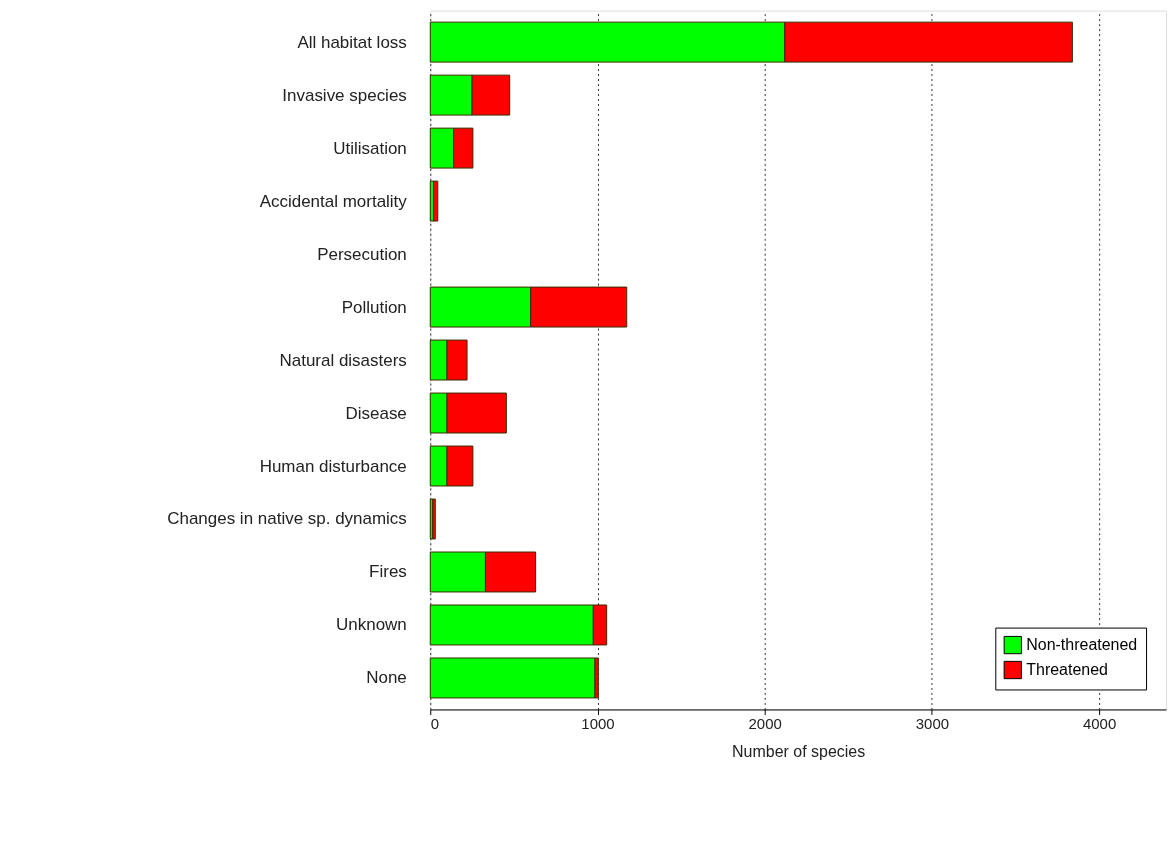 This screenshot has width=1176, height=851. I want to click on y-tick-label: Disease, so click(376, 413).